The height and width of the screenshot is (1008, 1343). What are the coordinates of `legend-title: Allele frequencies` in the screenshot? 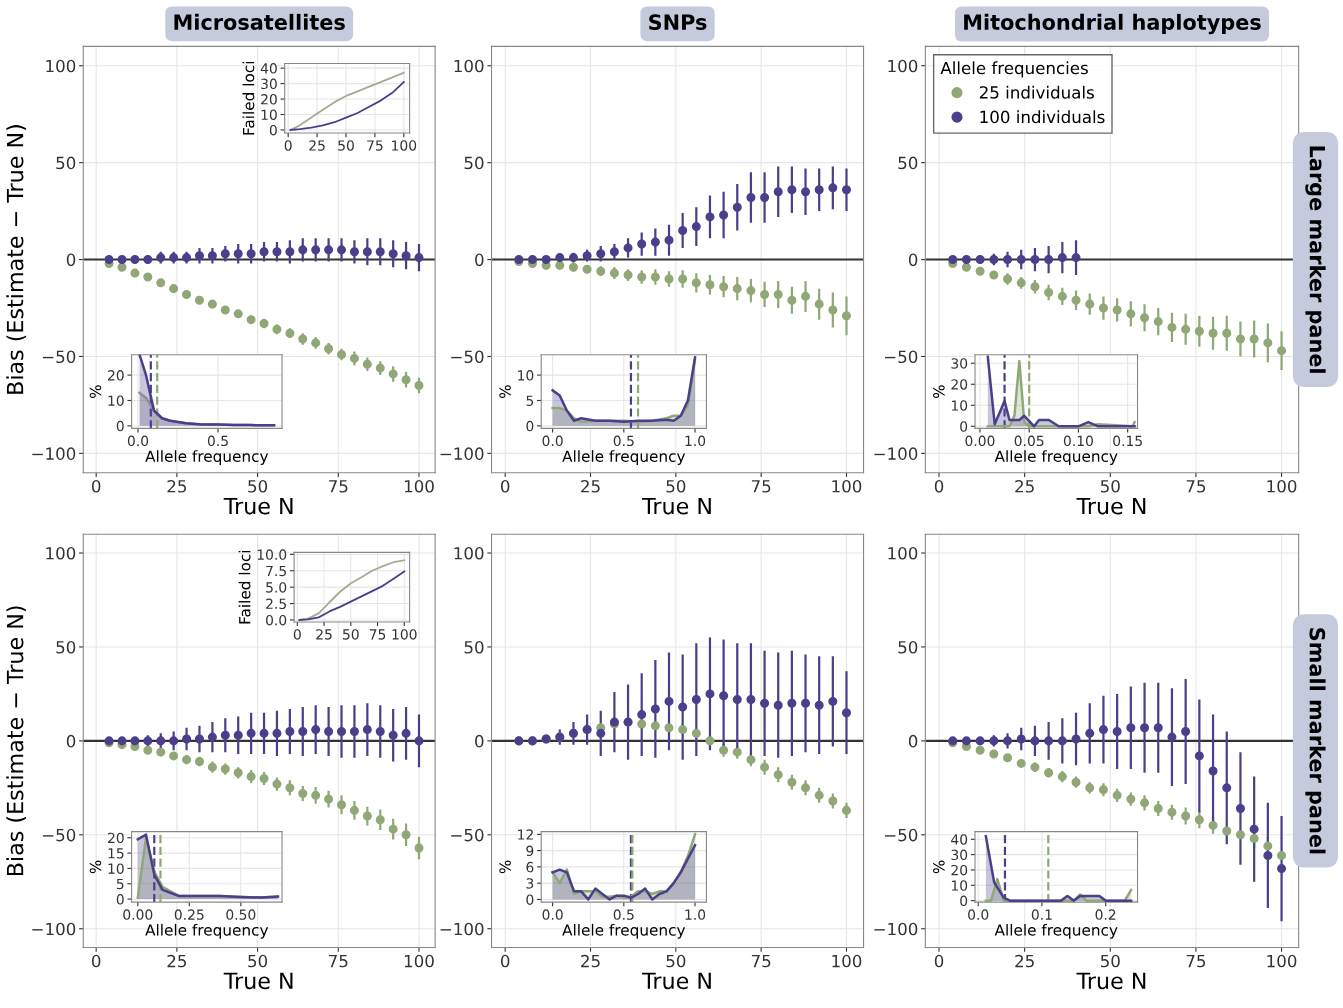 It's located at (1014, 69).